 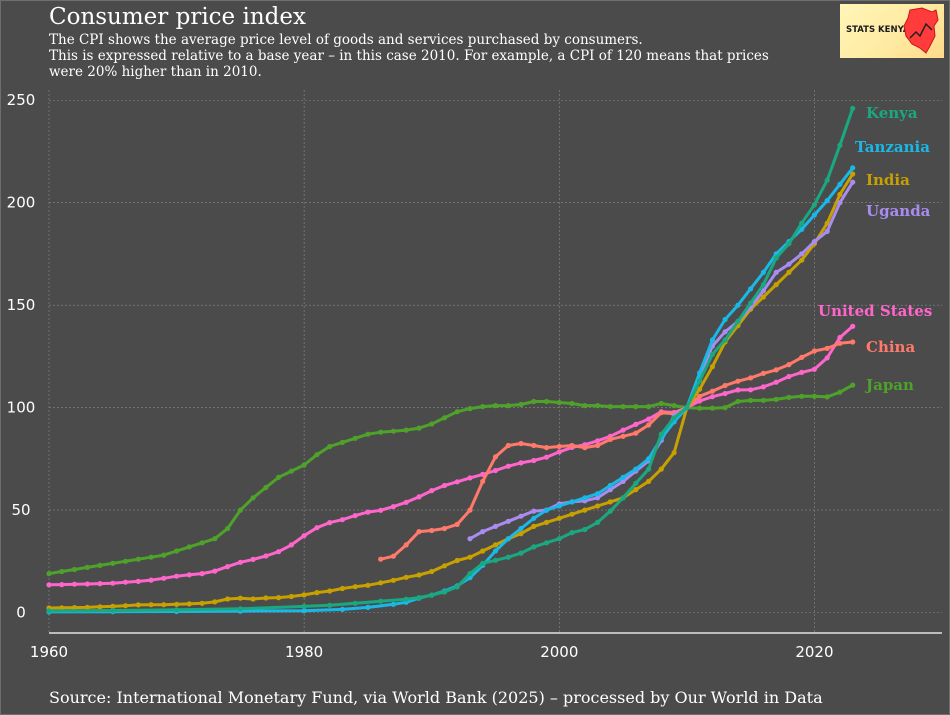 What do you see at coordinates (776, 399) in the screenshot?
I see `point-japan-2017` at bounding box center [776, 399].